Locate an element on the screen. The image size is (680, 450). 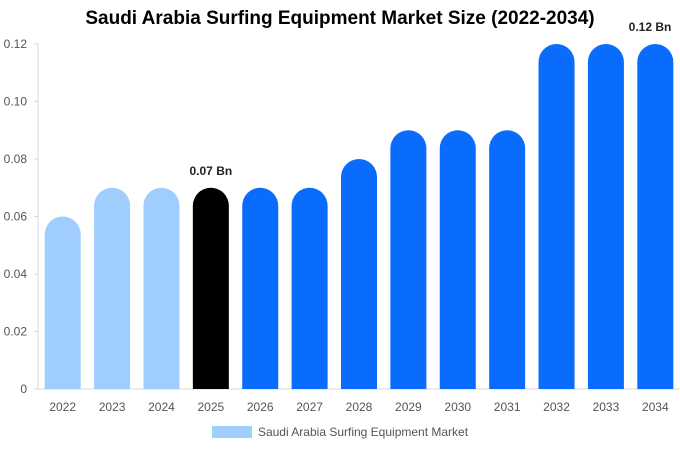
x-tick-label: 2026 is located at coordinates (260, 407).